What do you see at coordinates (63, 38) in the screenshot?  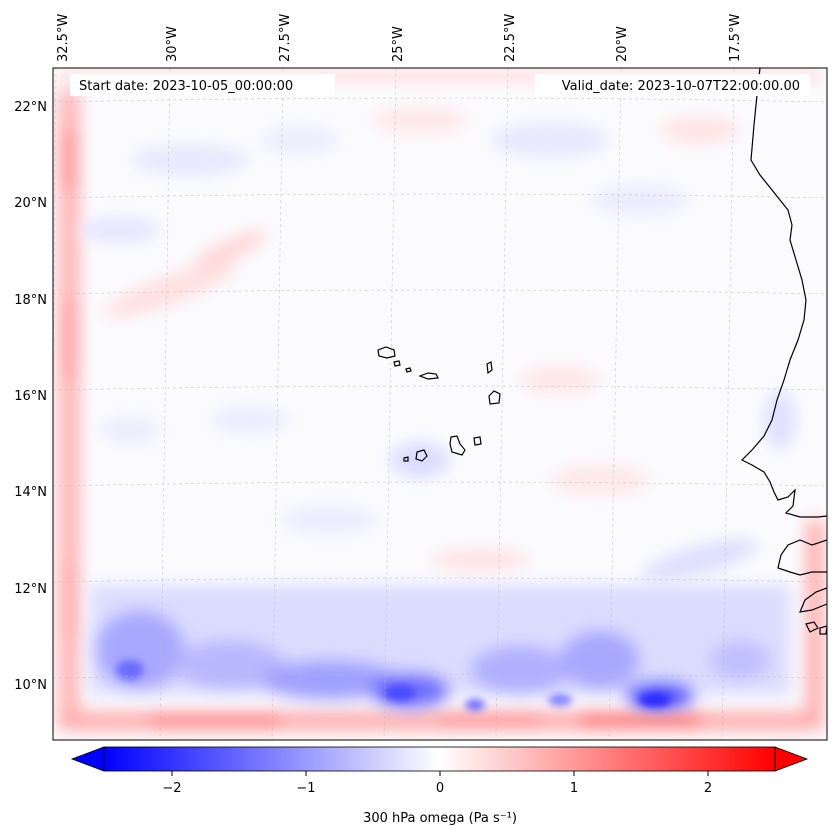 I see `lon-label-32-5w: 32.5°W` at bounding box center [63, 38].